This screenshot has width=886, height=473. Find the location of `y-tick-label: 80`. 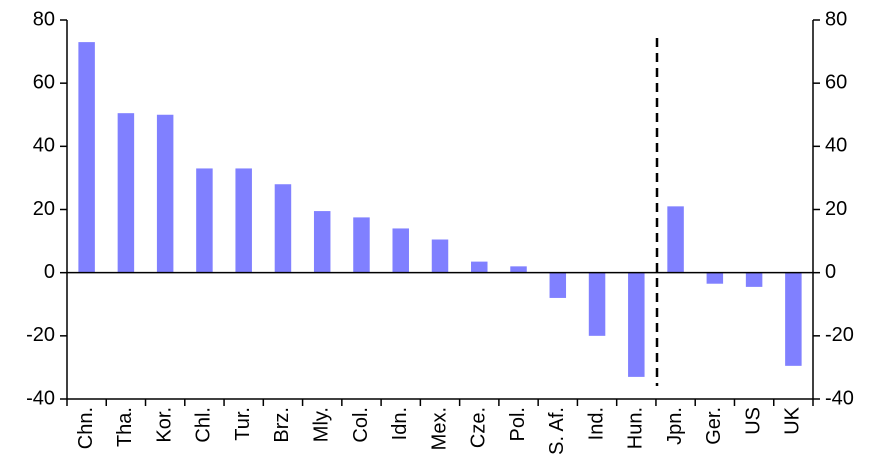

y-tick-label: 80 is located at coordinates (44, 19).